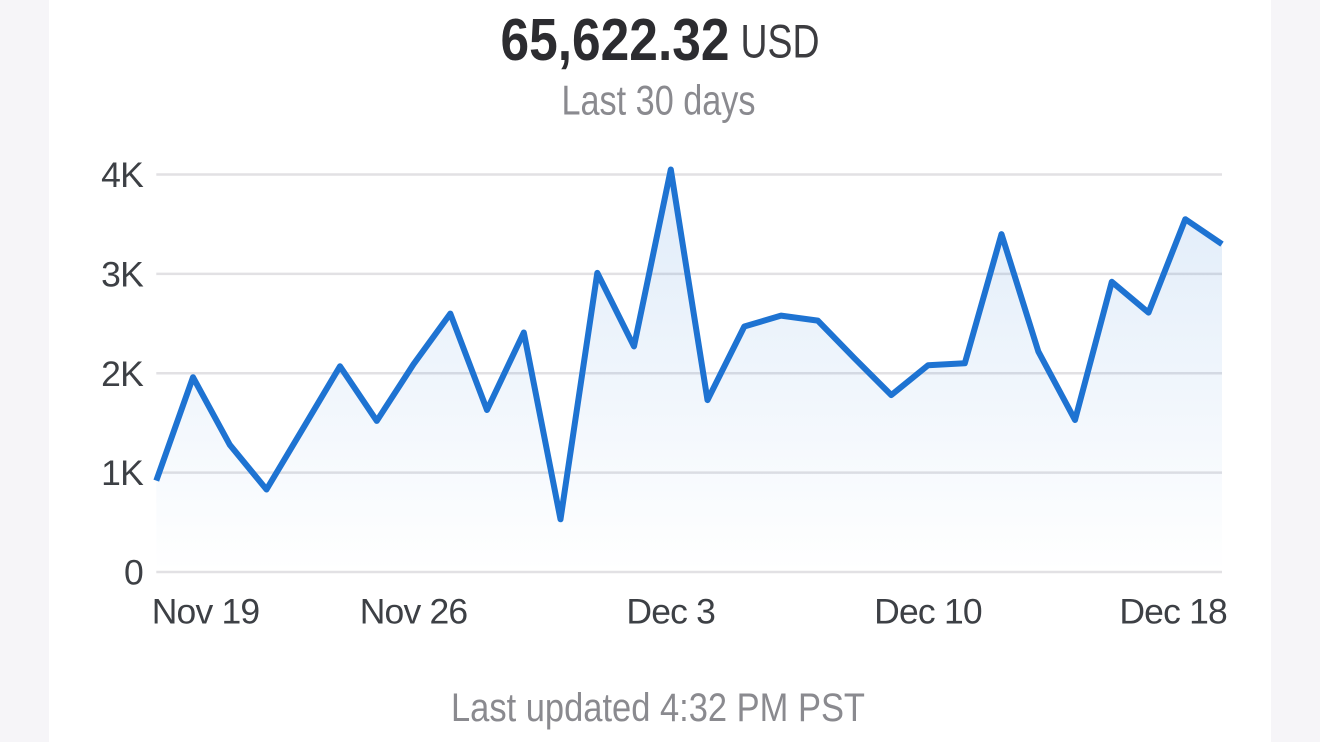 This screenshot has width=1320, height=742. Describe the element at coordinates (122, 473) in the screenshot. I see `y-tick-label: 1K` at that location.